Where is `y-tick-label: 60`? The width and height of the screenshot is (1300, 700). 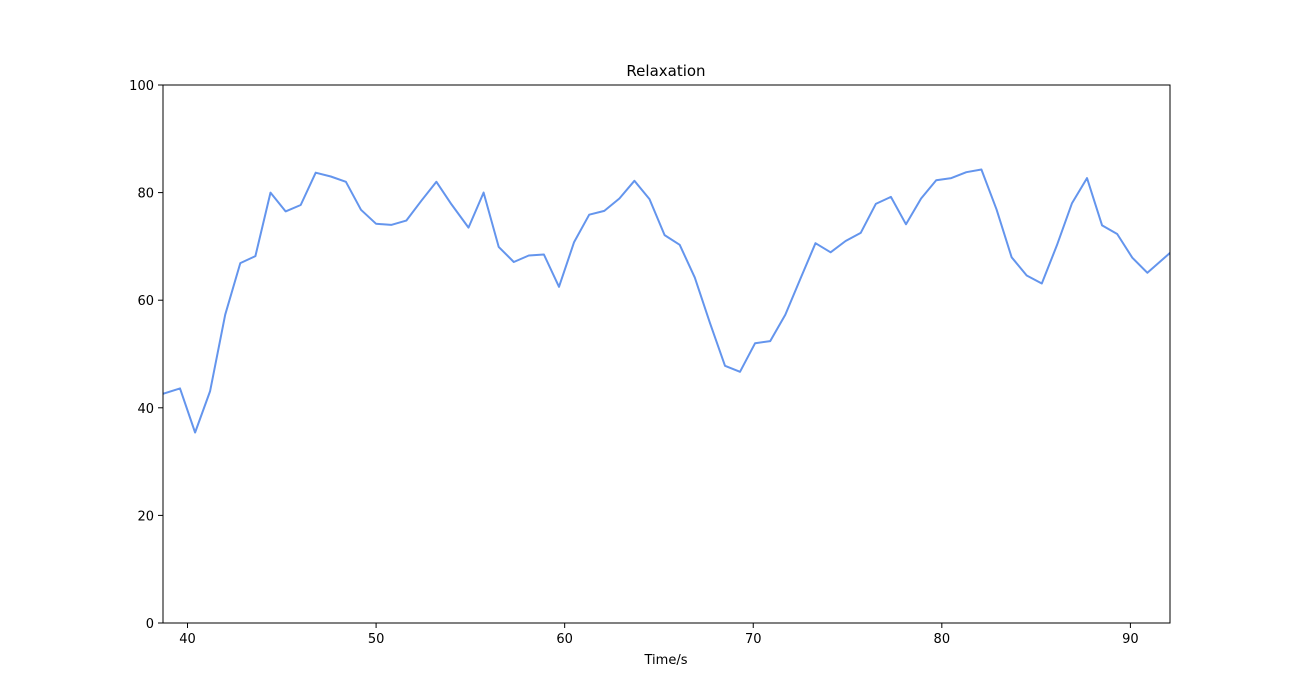
y-tick-label: 60 is located at coordinates (145, 301).